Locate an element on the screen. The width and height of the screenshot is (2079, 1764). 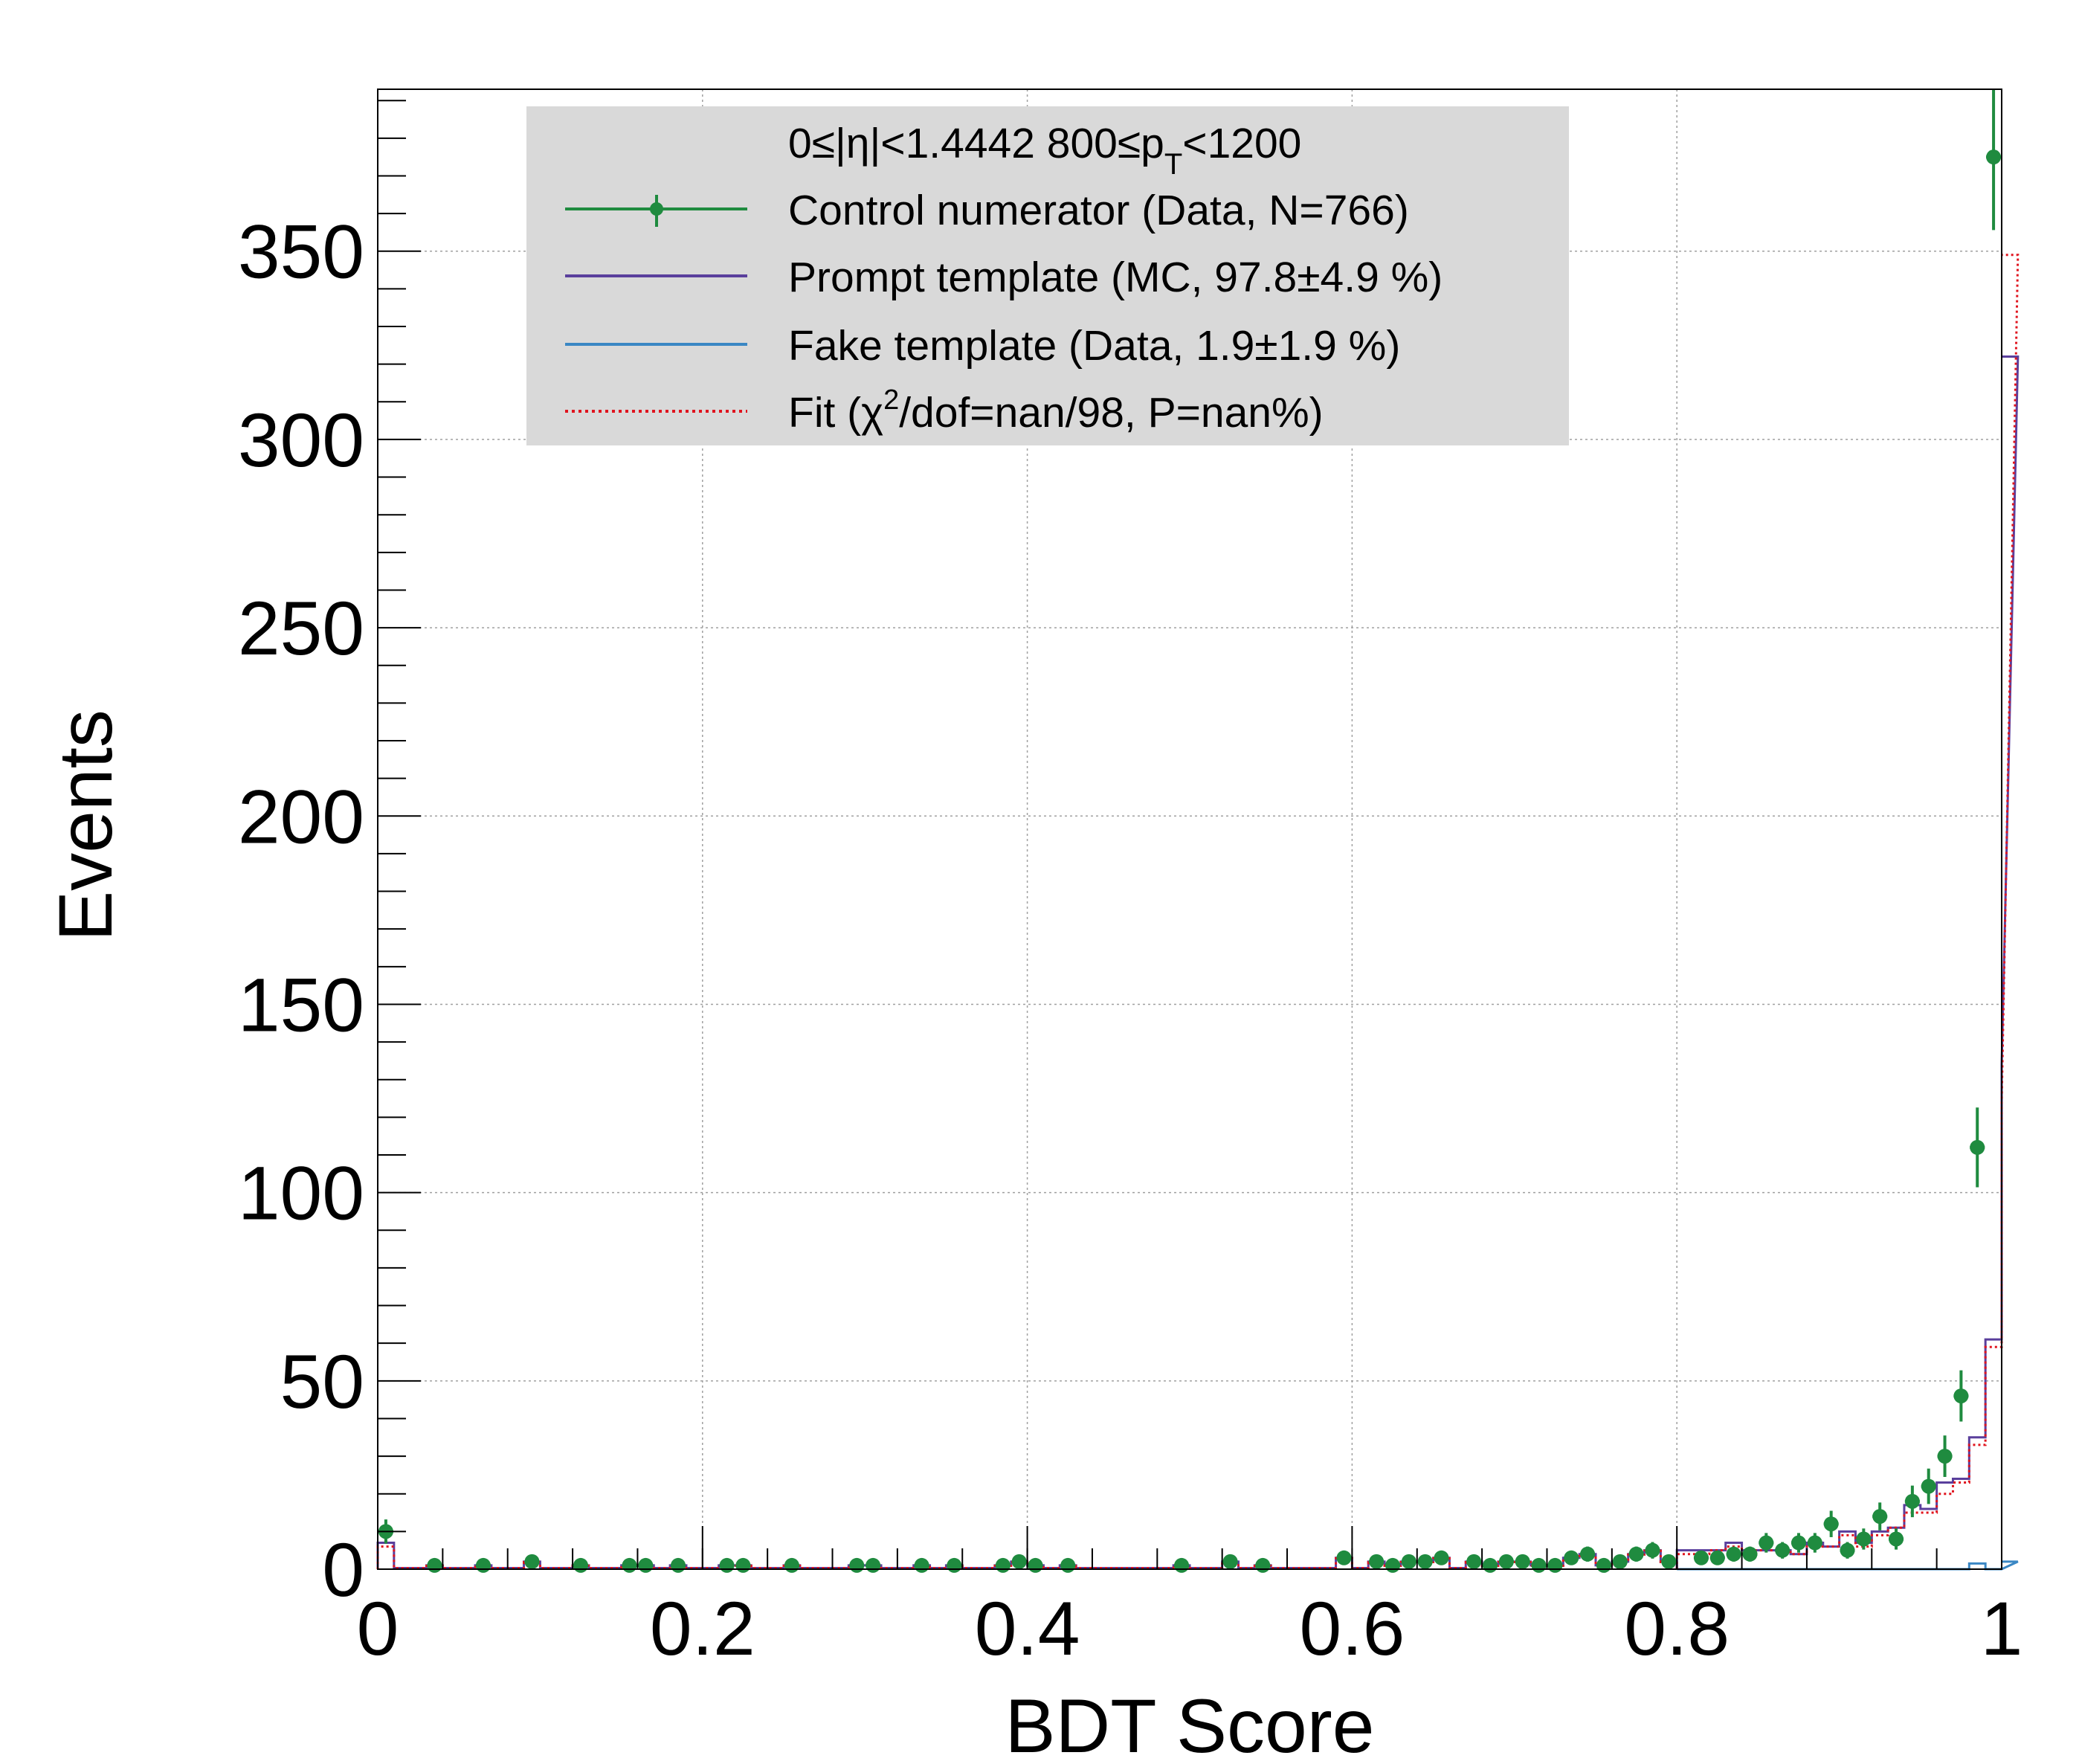
legend-header-sub: T is located at coordinates (1173, 165).